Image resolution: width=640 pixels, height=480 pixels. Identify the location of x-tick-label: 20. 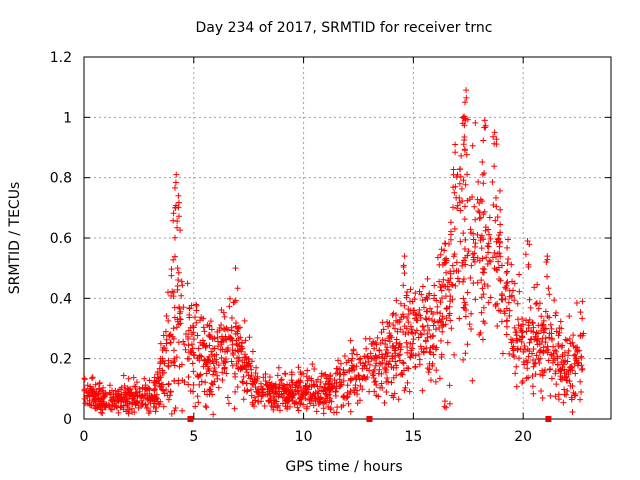
(523, 437).